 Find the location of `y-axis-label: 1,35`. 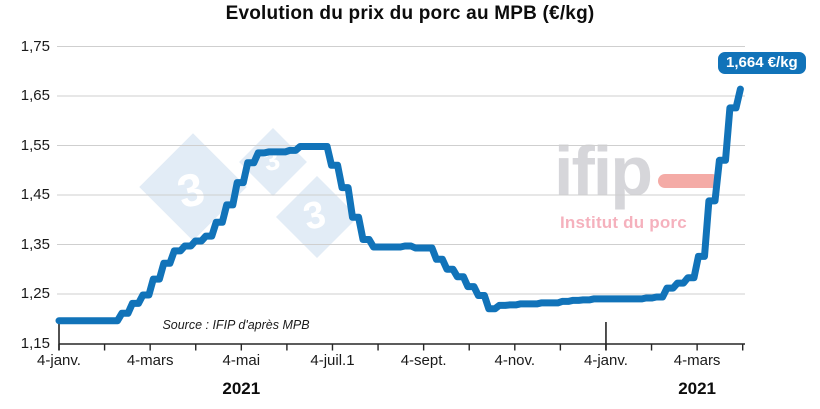

y-axis-label: 1,35 is located at coordinates (35, 244).